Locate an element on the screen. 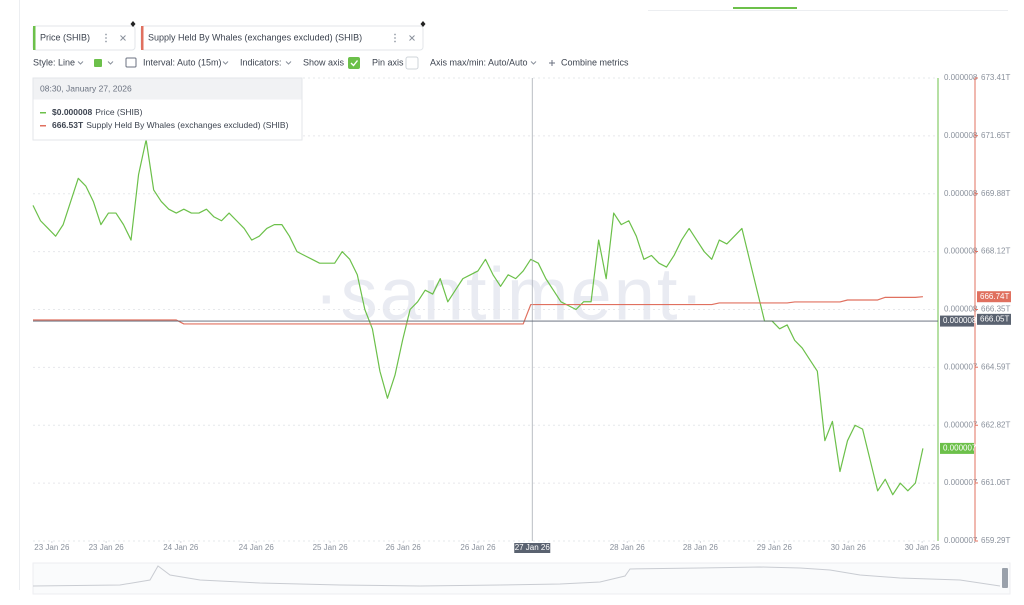 The image size is (1024, 605). plus-icon is located at coordinates (552, 63).